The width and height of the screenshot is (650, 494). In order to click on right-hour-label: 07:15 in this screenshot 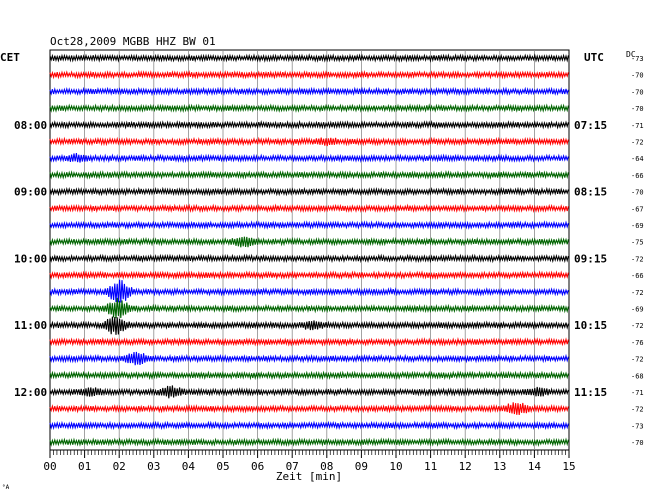, I will do `click(590, 125)`.